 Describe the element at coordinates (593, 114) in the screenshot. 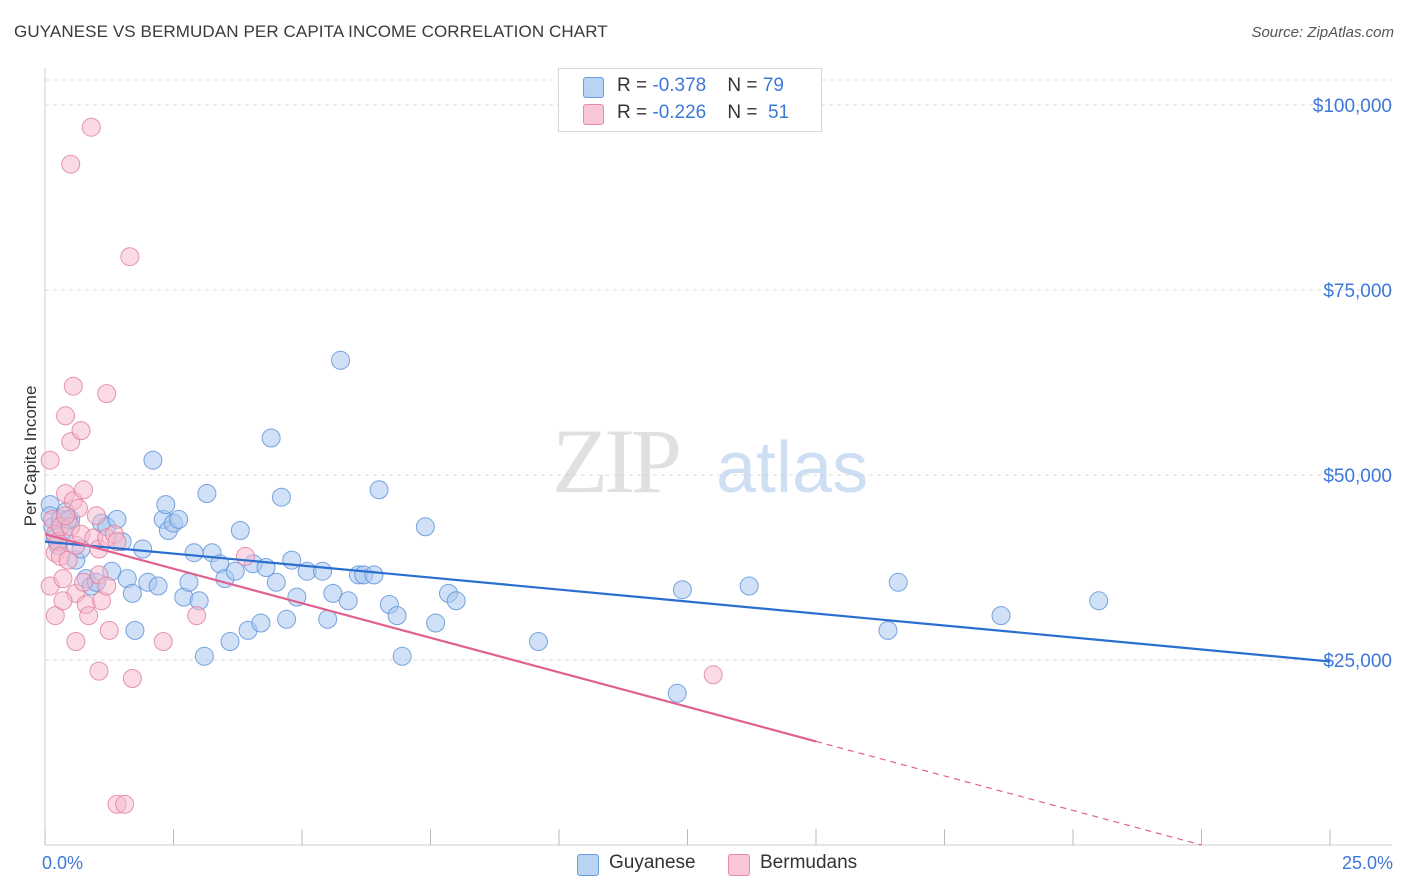

I see `bermudan-swatch` at that location.